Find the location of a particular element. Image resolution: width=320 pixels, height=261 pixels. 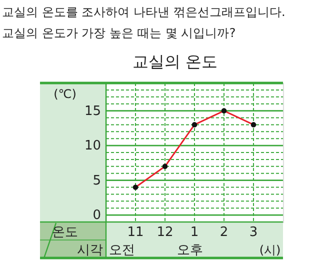

x-tick-label: 1 is located at coordinates (194, 232).